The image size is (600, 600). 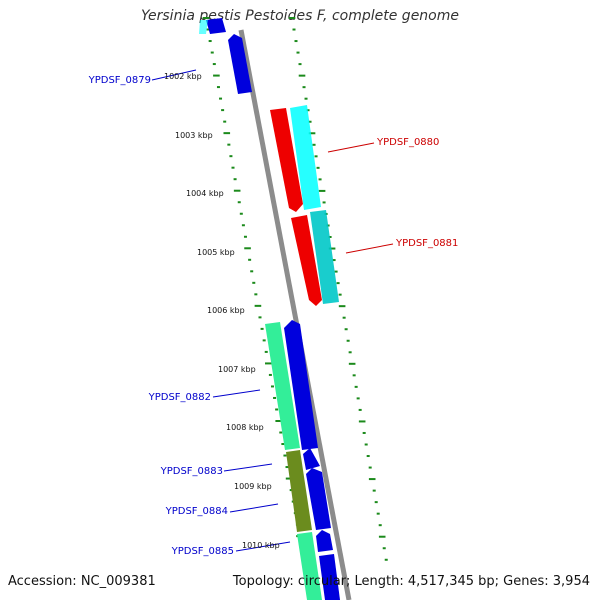 What do you see at coordinates (191, 471) in the screenshot?
I see `gene-label-ypdsf-0883: YPDSF_0883` at bounding box center [191, 471].